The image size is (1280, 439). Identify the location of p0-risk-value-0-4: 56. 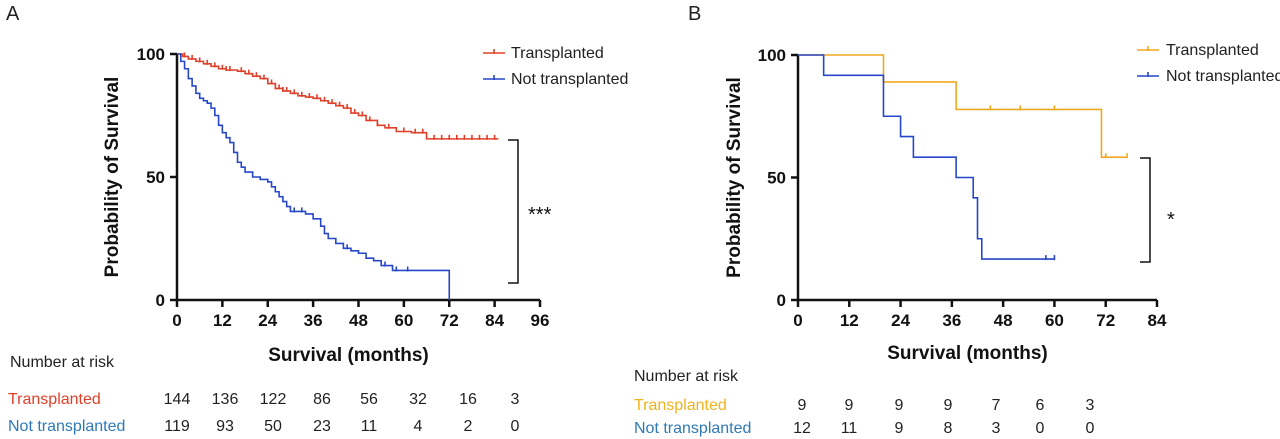
(369, 399).